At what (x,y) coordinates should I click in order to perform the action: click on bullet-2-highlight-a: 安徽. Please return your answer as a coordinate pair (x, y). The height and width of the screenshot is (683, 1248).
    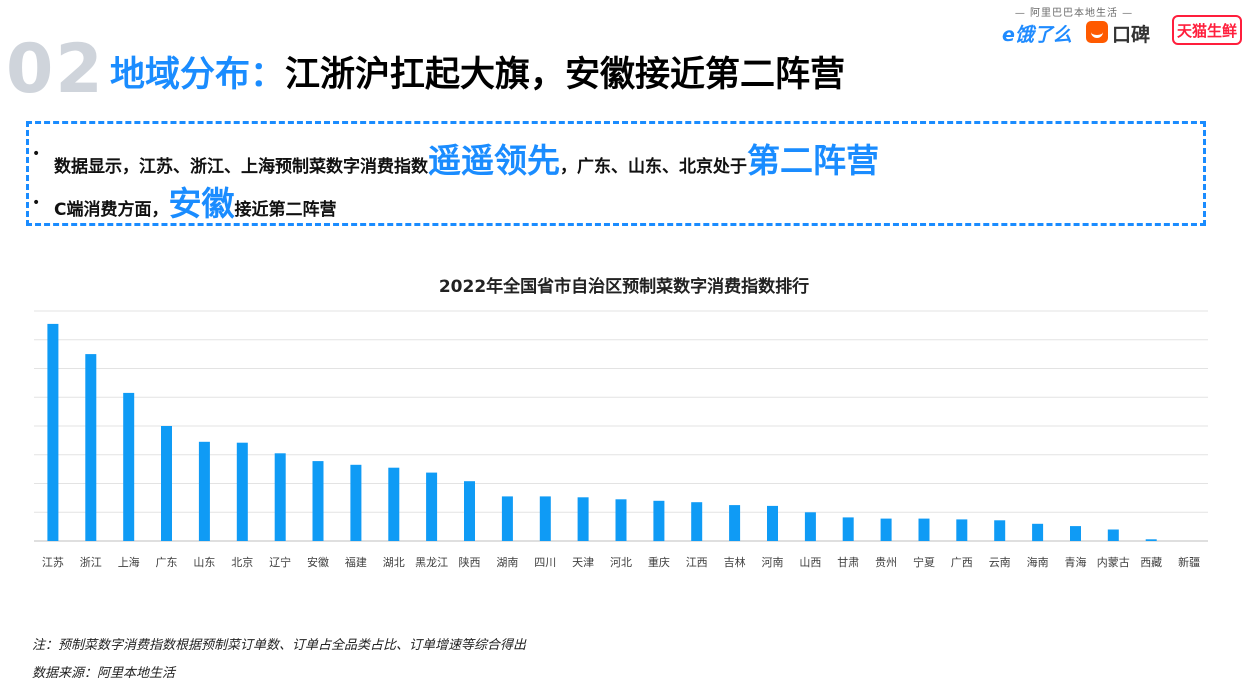
    Looking at the image, I should click on (201, 203).